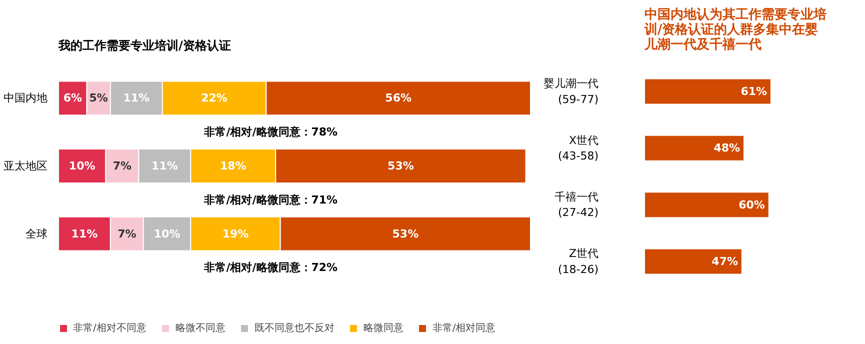  What do you see at coordinates (270, 199) in the screenshot?
I see `annotation: 非常/相对/略微同意：71%` at bounding box center [270, 199].